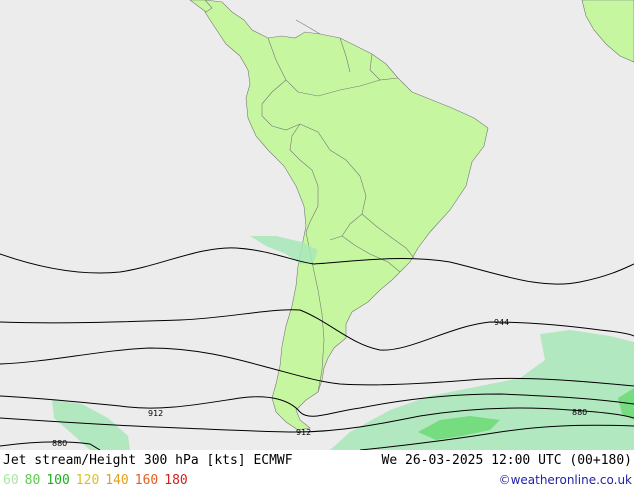  What do you see at coordinates (87, 480) in the screenshot?
I see `legend-item: 120` at bounding box center [87, 480].